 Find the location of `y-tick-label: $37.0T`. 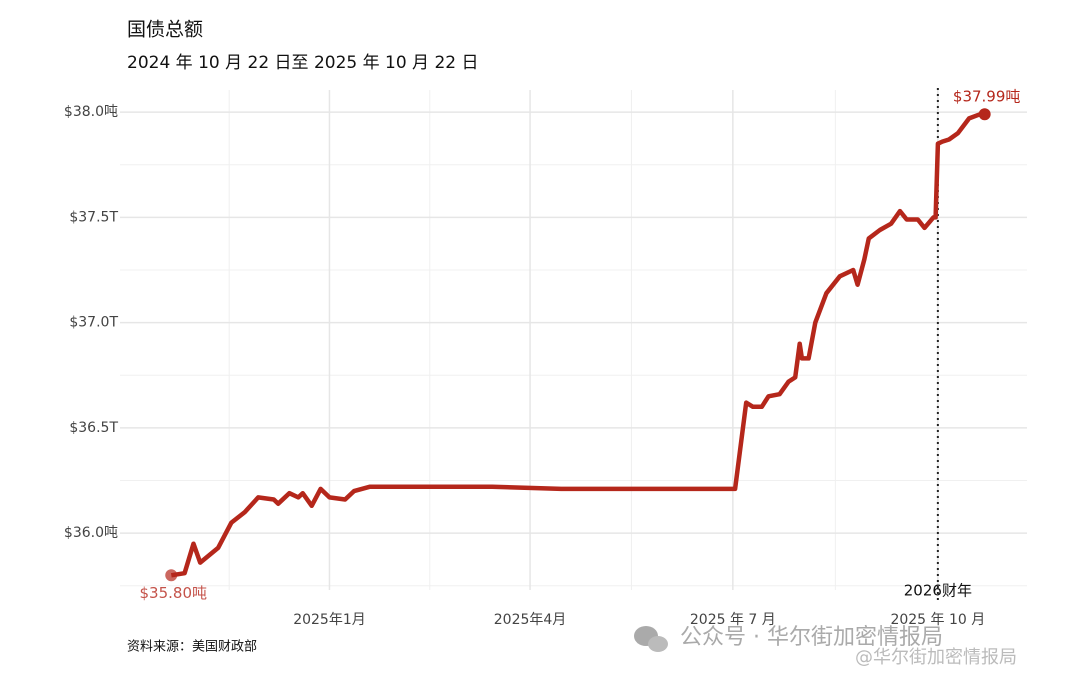

y-tick-label: $37.0T is located at coordinates (93, 323).